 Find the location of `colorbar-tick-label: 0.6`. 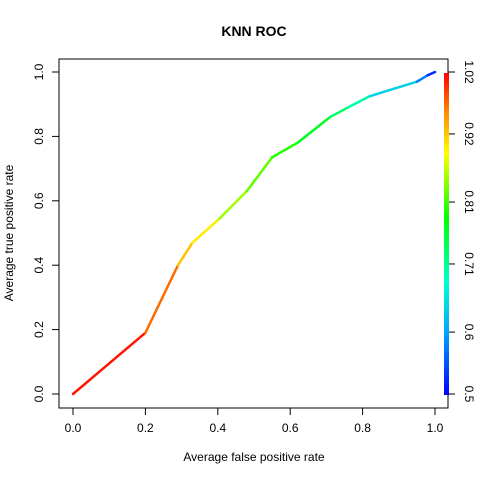

colorbar-tick-label: 0.6 is located at coordinates (469, 332).